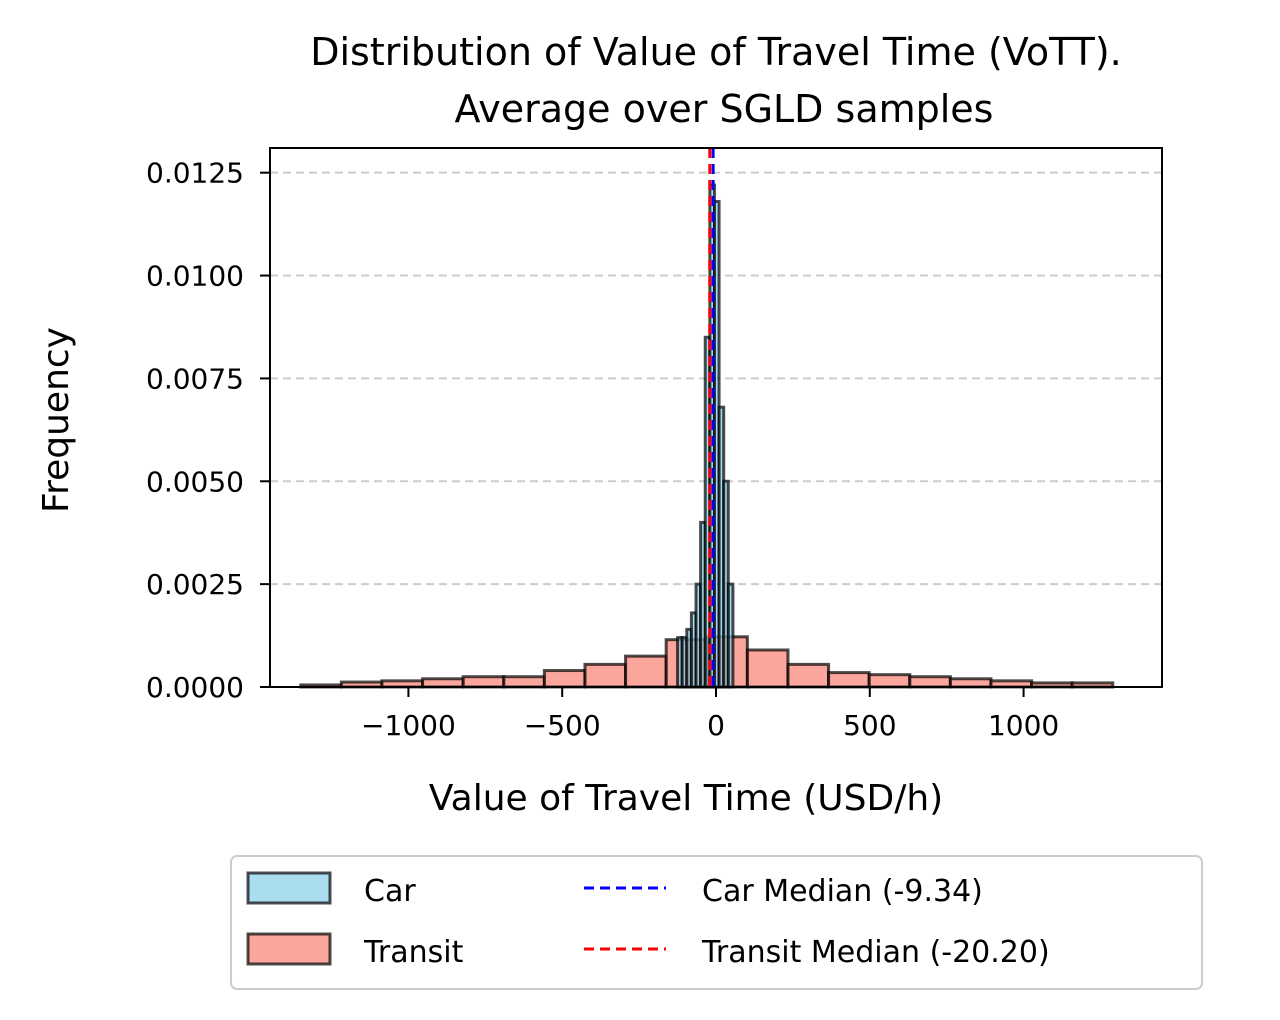  I want to click on x-tick-label: 1000, so click(1023, 725).